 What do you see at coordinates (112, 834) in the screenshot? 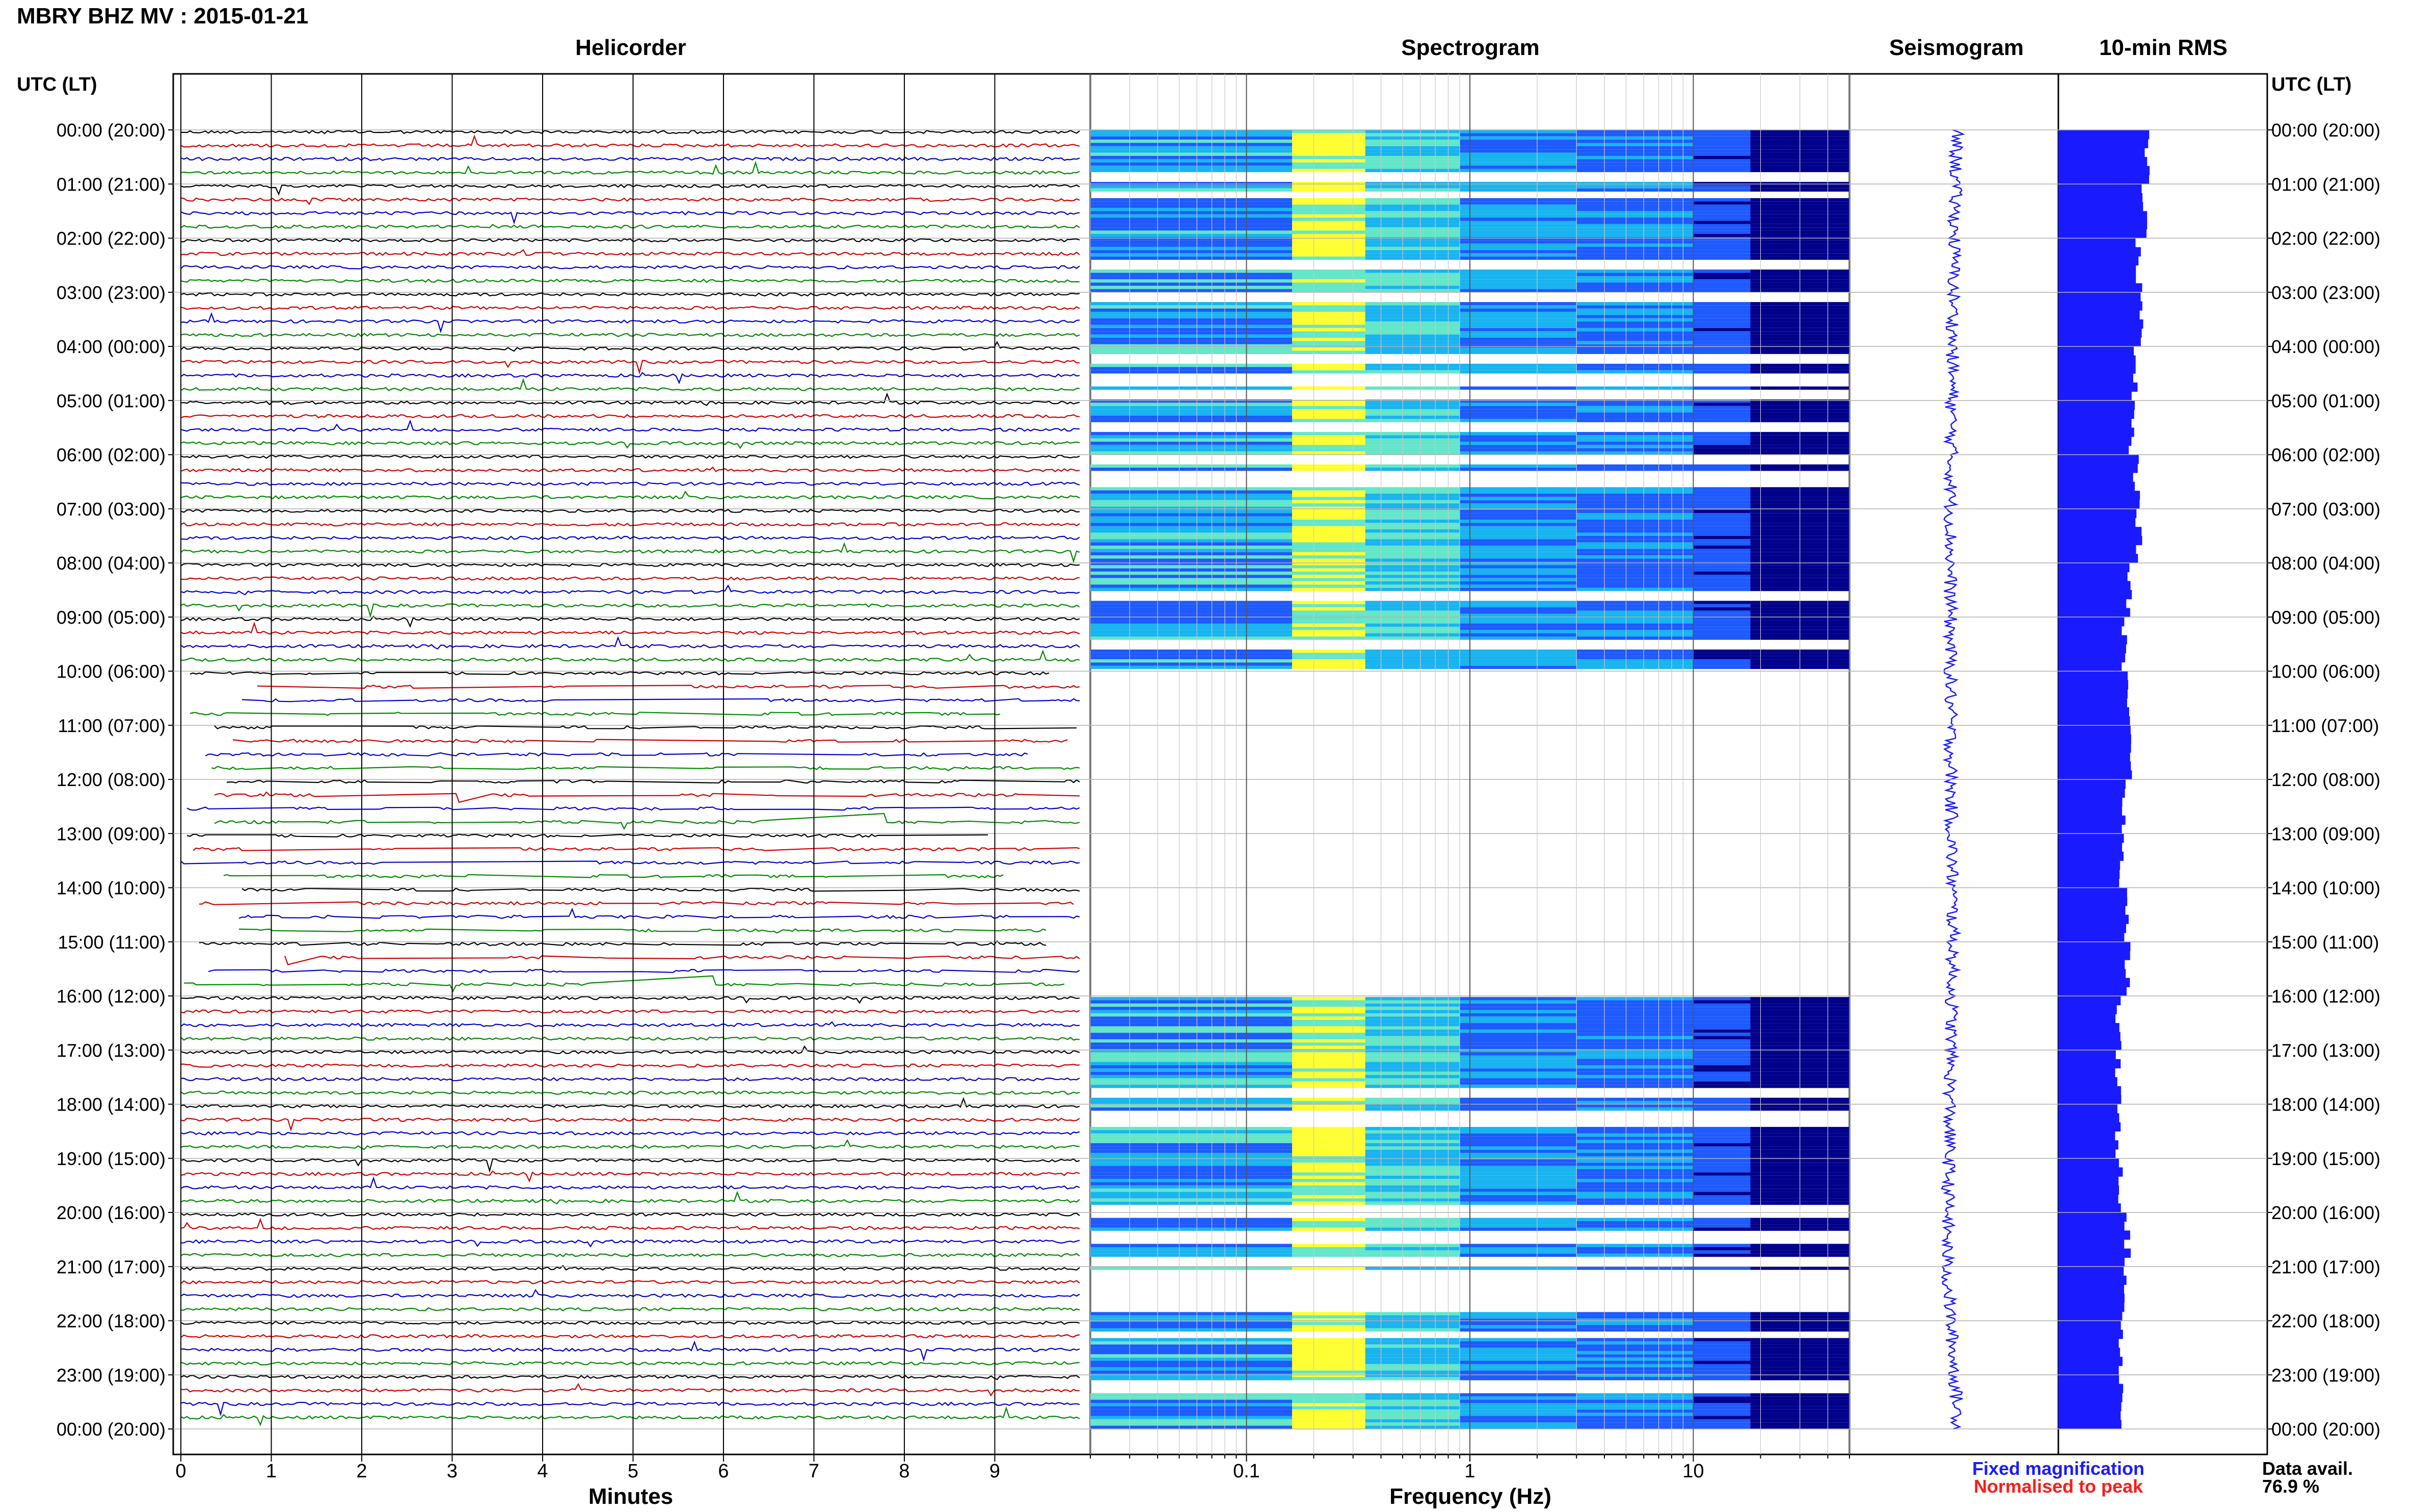
I see `hour-label-left: 13:00 (09:00)` at bounding box center [112, 834].